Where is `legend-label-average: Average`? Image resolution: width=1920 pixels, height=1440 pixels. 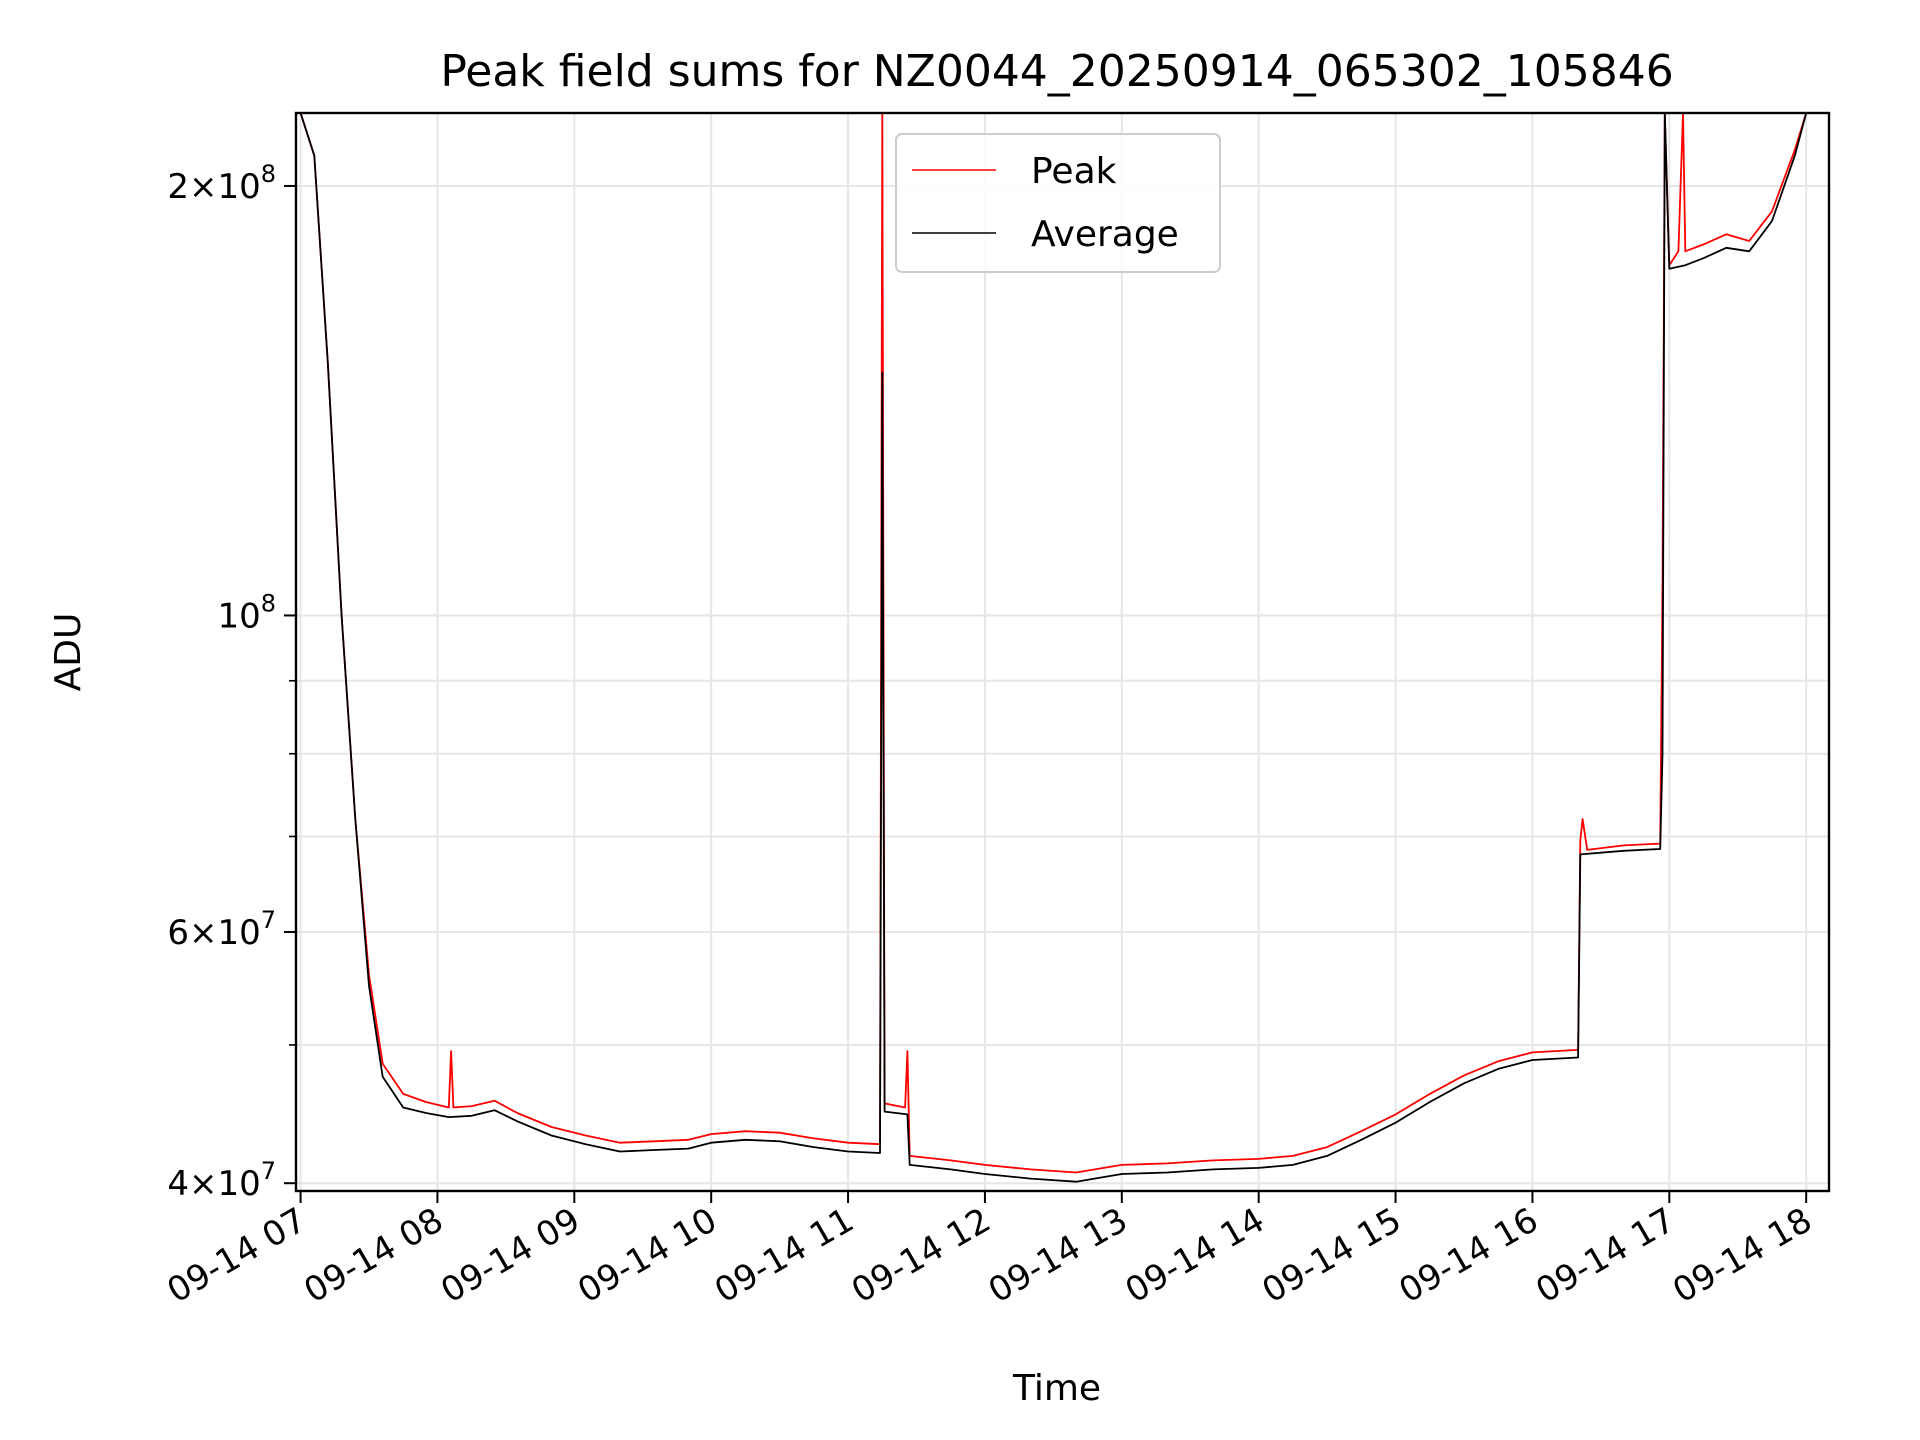
legend-label-average: Average is located at coordinates (1105, 234).